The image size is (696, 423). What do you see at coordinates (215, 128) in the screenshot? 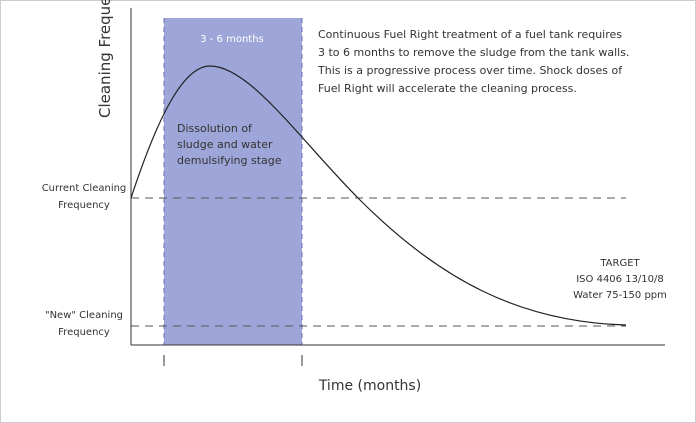
I see `stage-label: Dissolution of` at bounding box center [215, 128].